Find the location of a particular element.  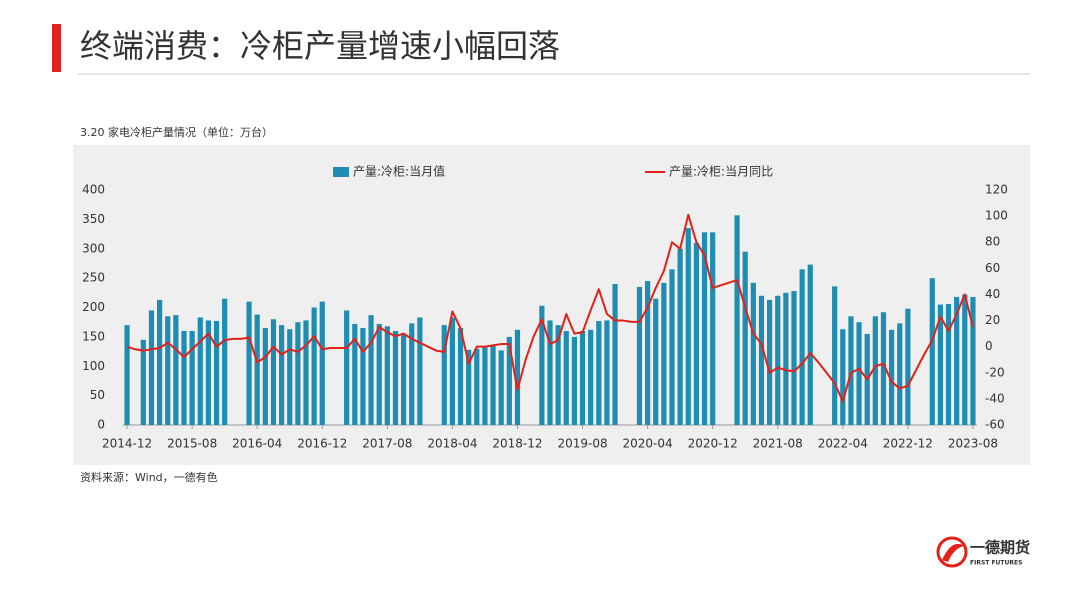

y2-tick-label: 60 is located at coordinates (992, 268).